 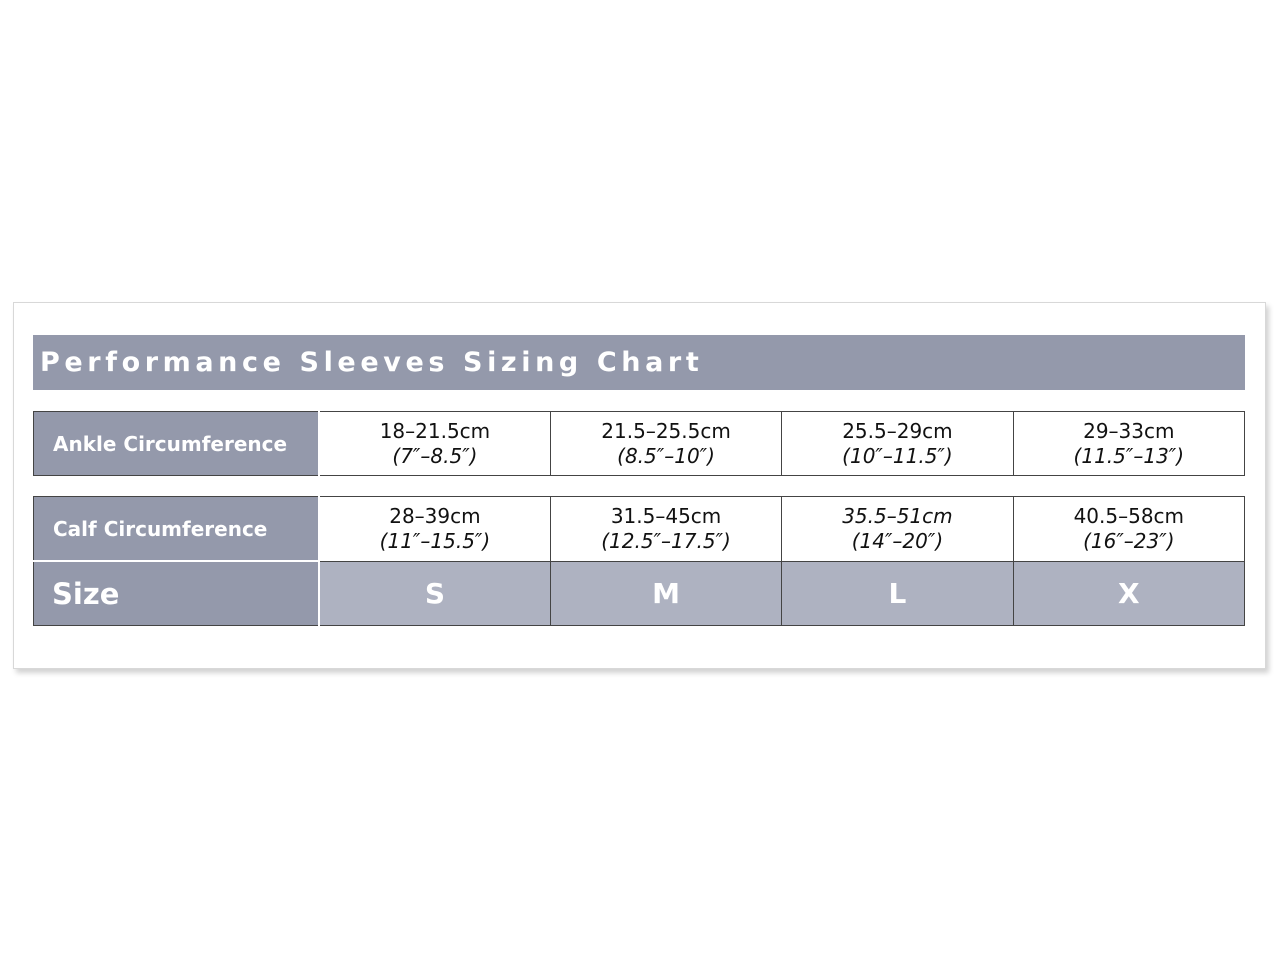 I want to click on cm-value: 25.5–29cm, so click(x=897, y=430).